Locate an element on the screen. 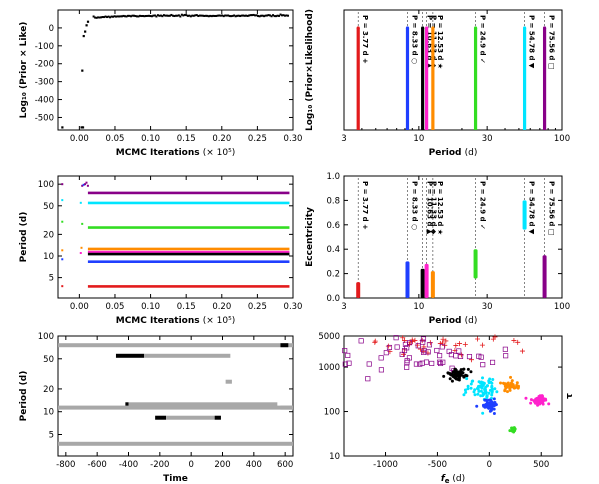  peak-label: P = 54.78 d ▼ is located at coordinates (532, 208).